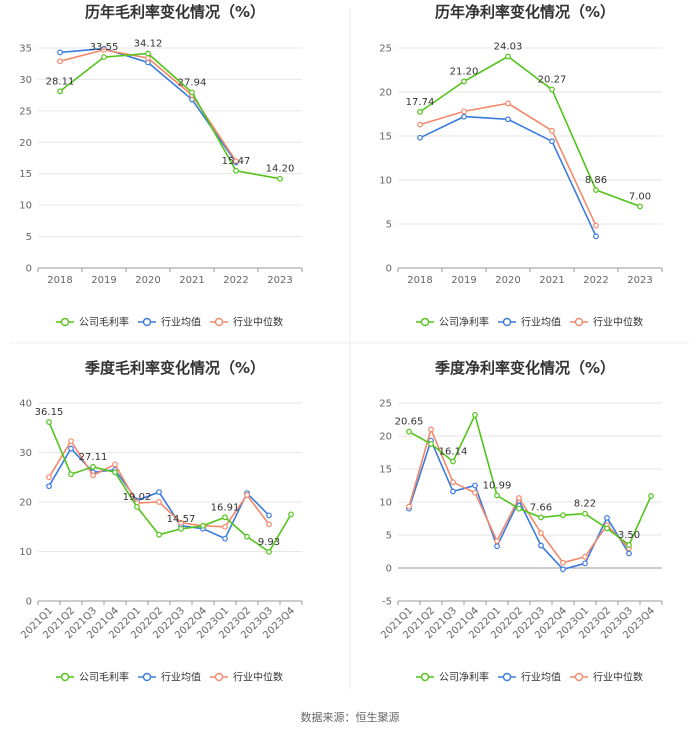 This screenshot has width=700, height=733. I want to click on chart-title: 历年净利率变化情况（%）, so click(525, 12).